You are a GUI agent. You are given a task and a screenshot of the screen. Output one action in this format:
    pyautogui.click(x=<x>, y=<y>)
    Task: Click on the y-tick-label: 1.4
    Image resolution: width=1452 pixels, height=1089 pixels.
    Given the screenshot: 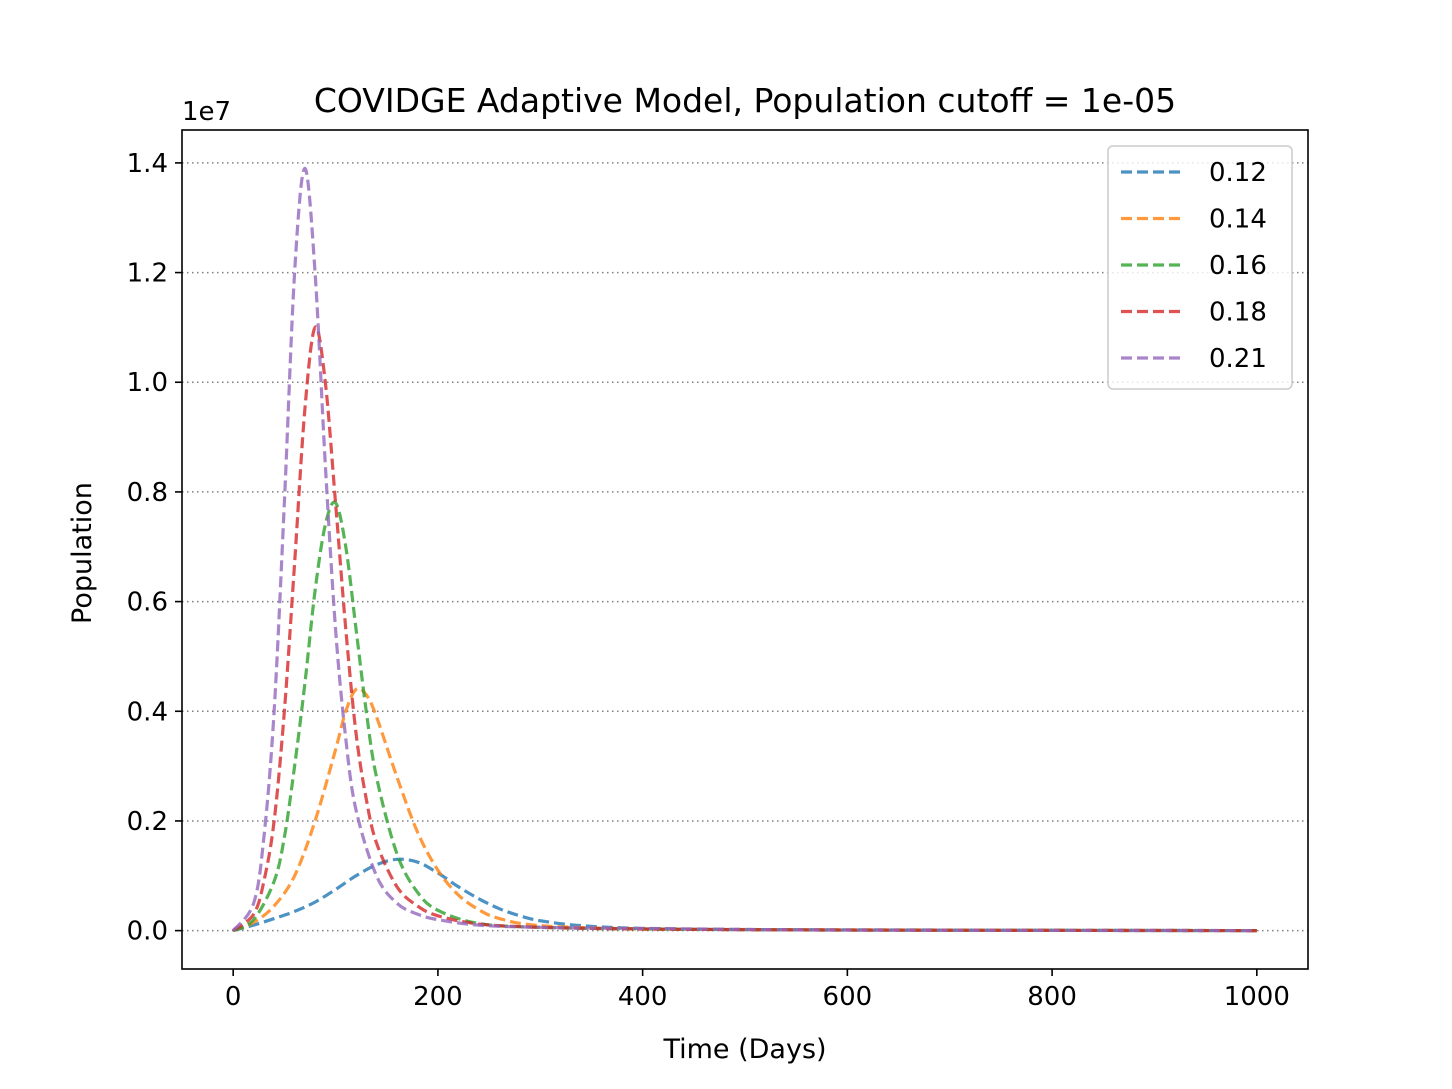 What is the action you would take?
    pyautogui.click(x=147, y=164)
    